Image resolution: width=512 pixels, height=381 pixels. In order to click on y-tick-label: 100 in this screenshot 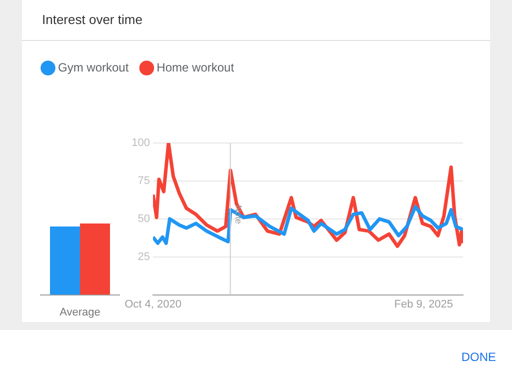, I will do `click(141, 143)`.